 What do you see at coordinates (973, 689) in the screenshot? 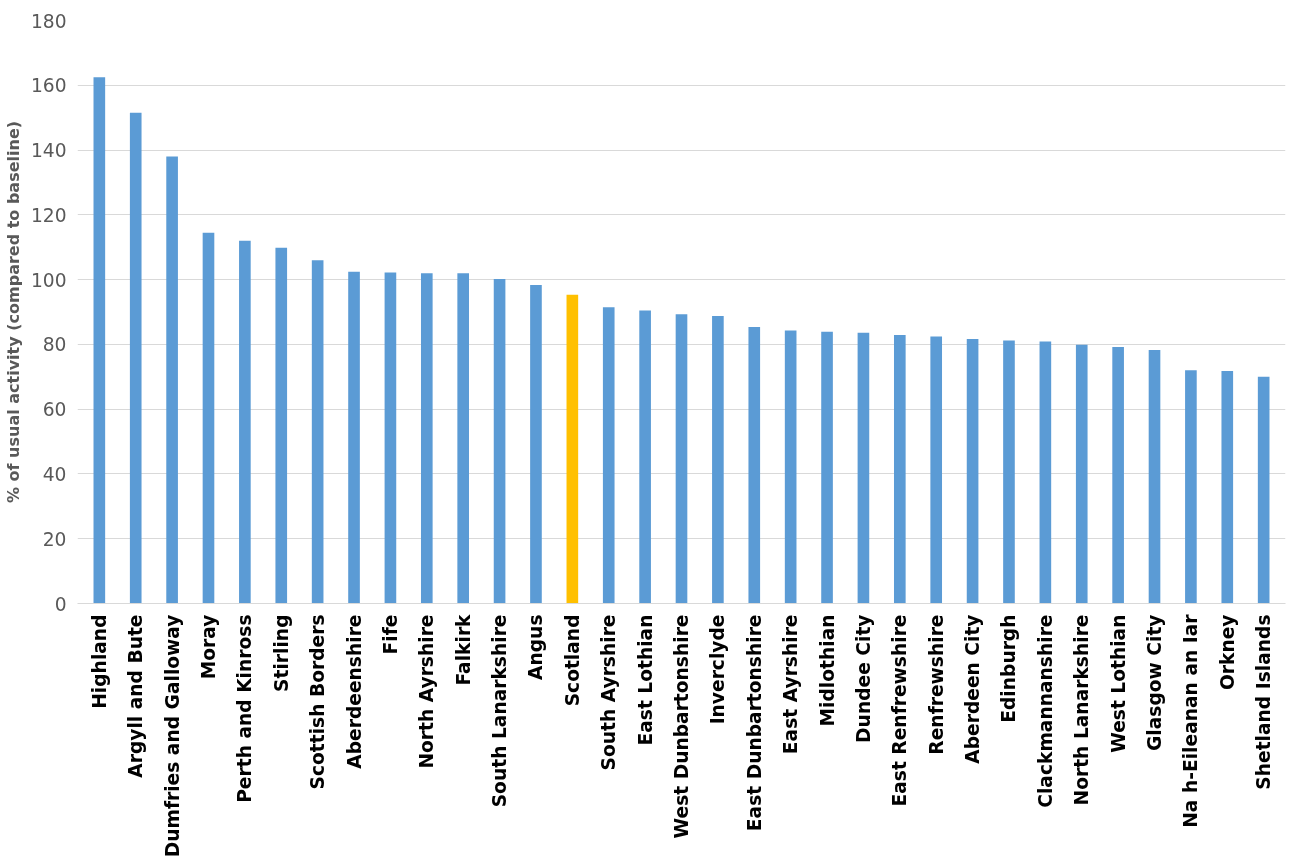
I see `x-tick-label: Aberdeen City` at bounding box center [973, 689].